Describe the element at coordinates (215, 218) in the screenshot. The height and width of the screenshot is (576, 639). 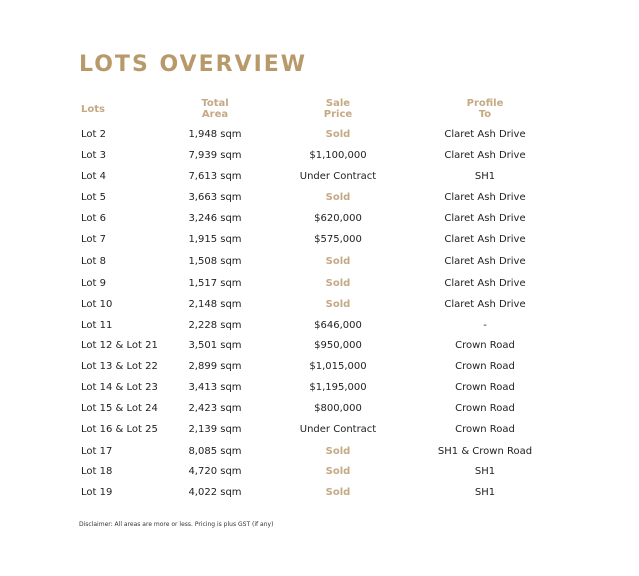
I see `area-cell: 3,246 sqm` at that location.